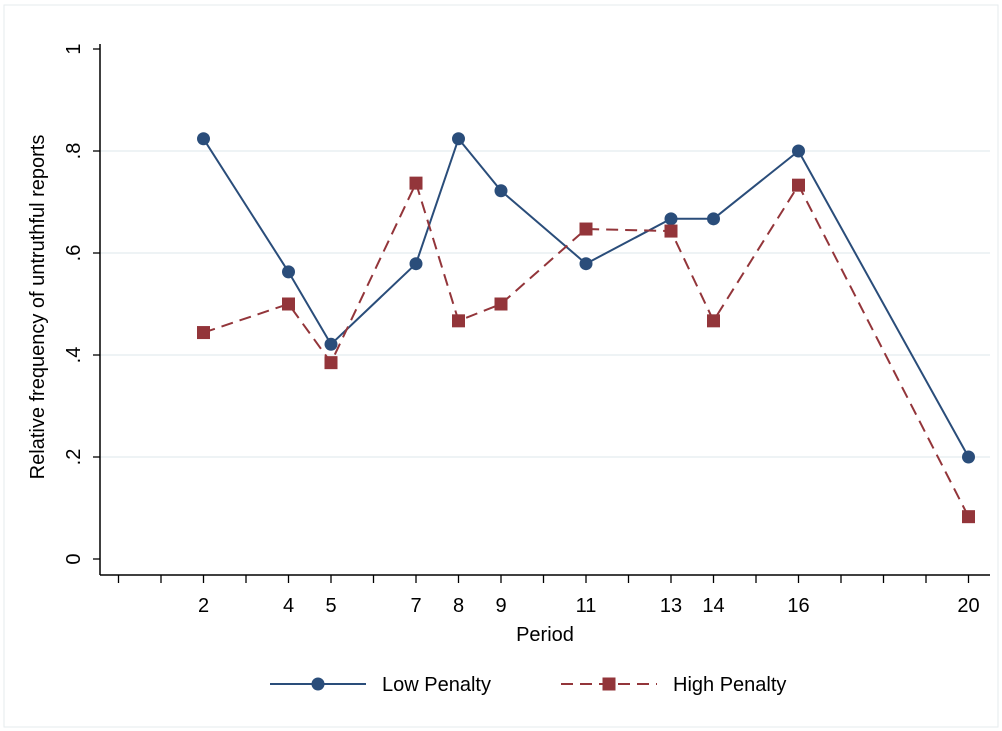  Describe the element at coordinates (74, 355) in the screenshot. I see `y-tick-label: .4` at that location.